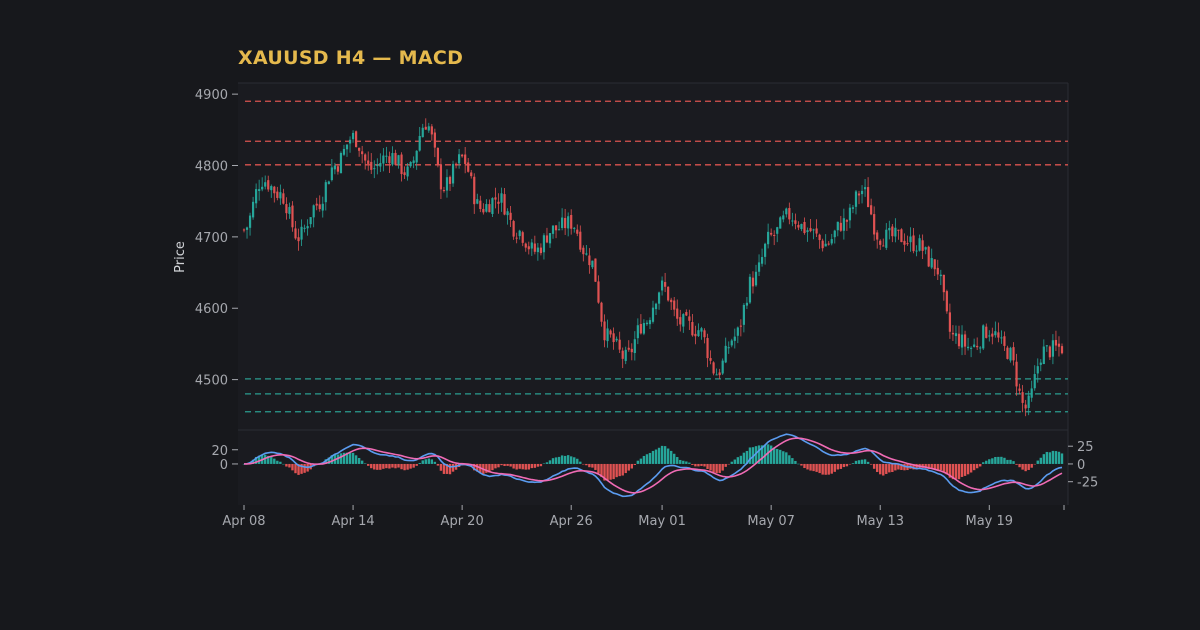 The height and width of the screenshot is (630, 1200). Describe the element at coordinates (219, 451) in the screenshot. I see `macd-tick-label: 20` at that location.